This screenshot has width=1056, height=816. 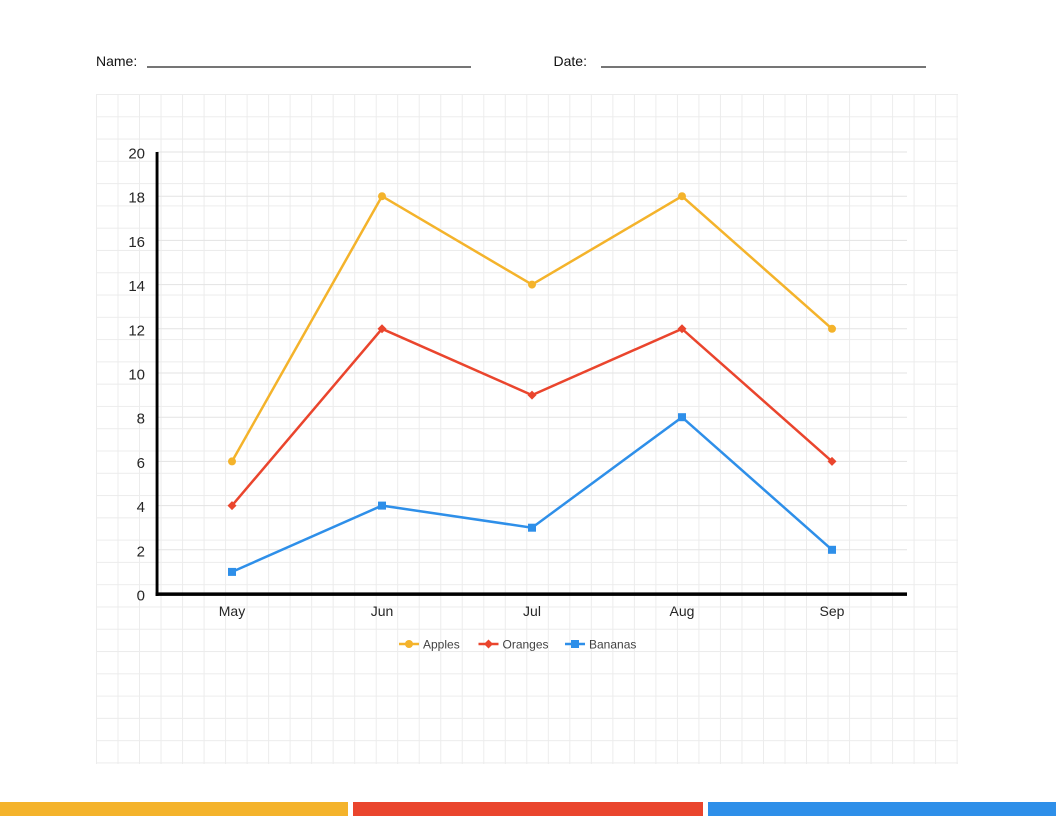 What do you see at coordinates (136, 198) in the screenshot?
I see `svg-text: 18` at bounding box center [136, 198].